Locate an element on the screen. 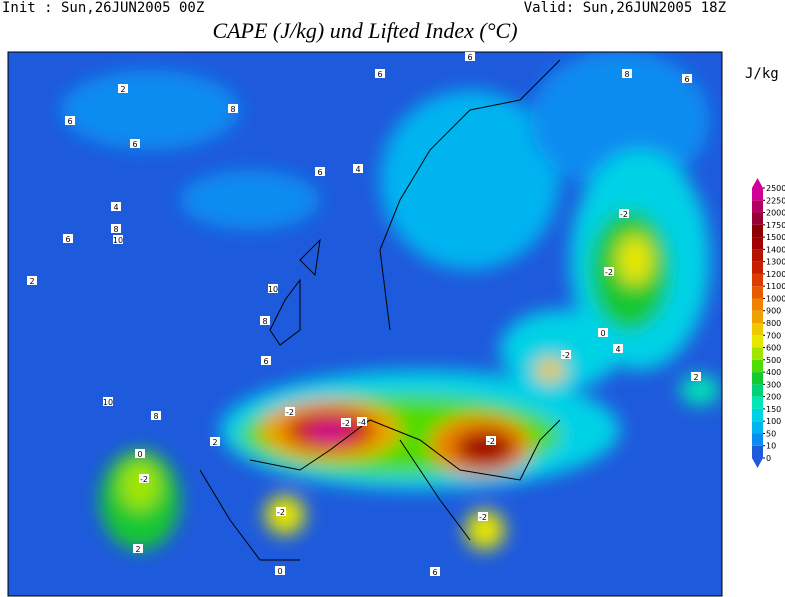  colorbar-label: 2250 is located at coordinates (775, 200).